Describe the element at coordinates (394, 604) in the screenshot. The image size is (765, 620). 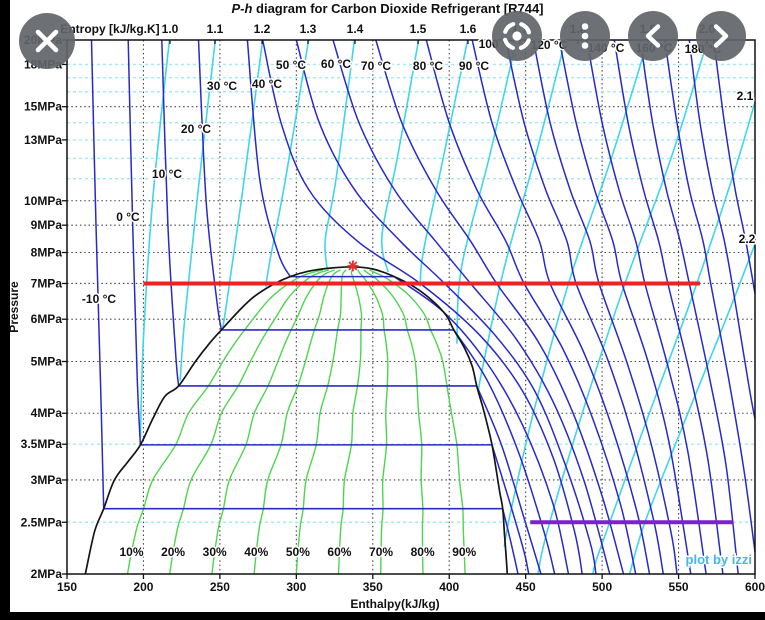
I see `enthalpy-axis-title: Enthalpy(kJ/kg)` at that location.